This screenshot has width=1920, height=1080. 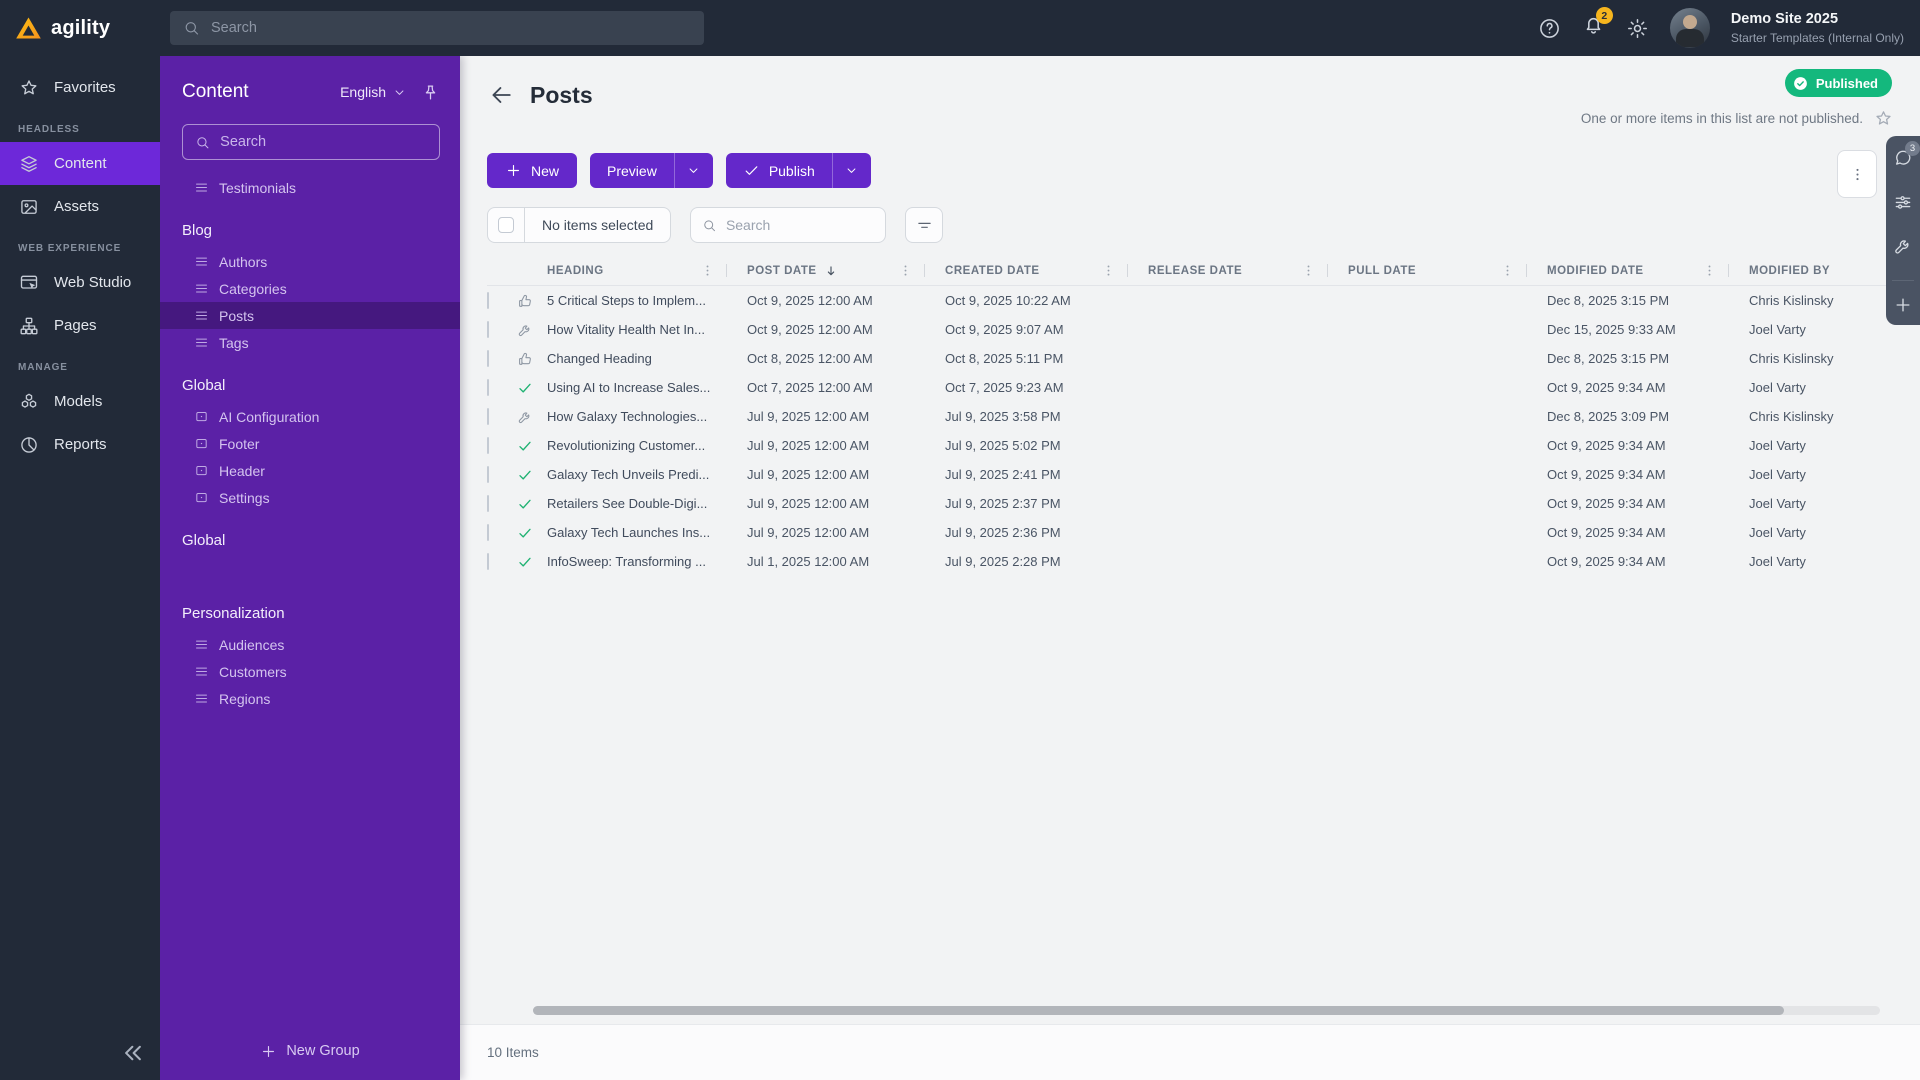 I want to click on content-search, so click(x=311, y=142).